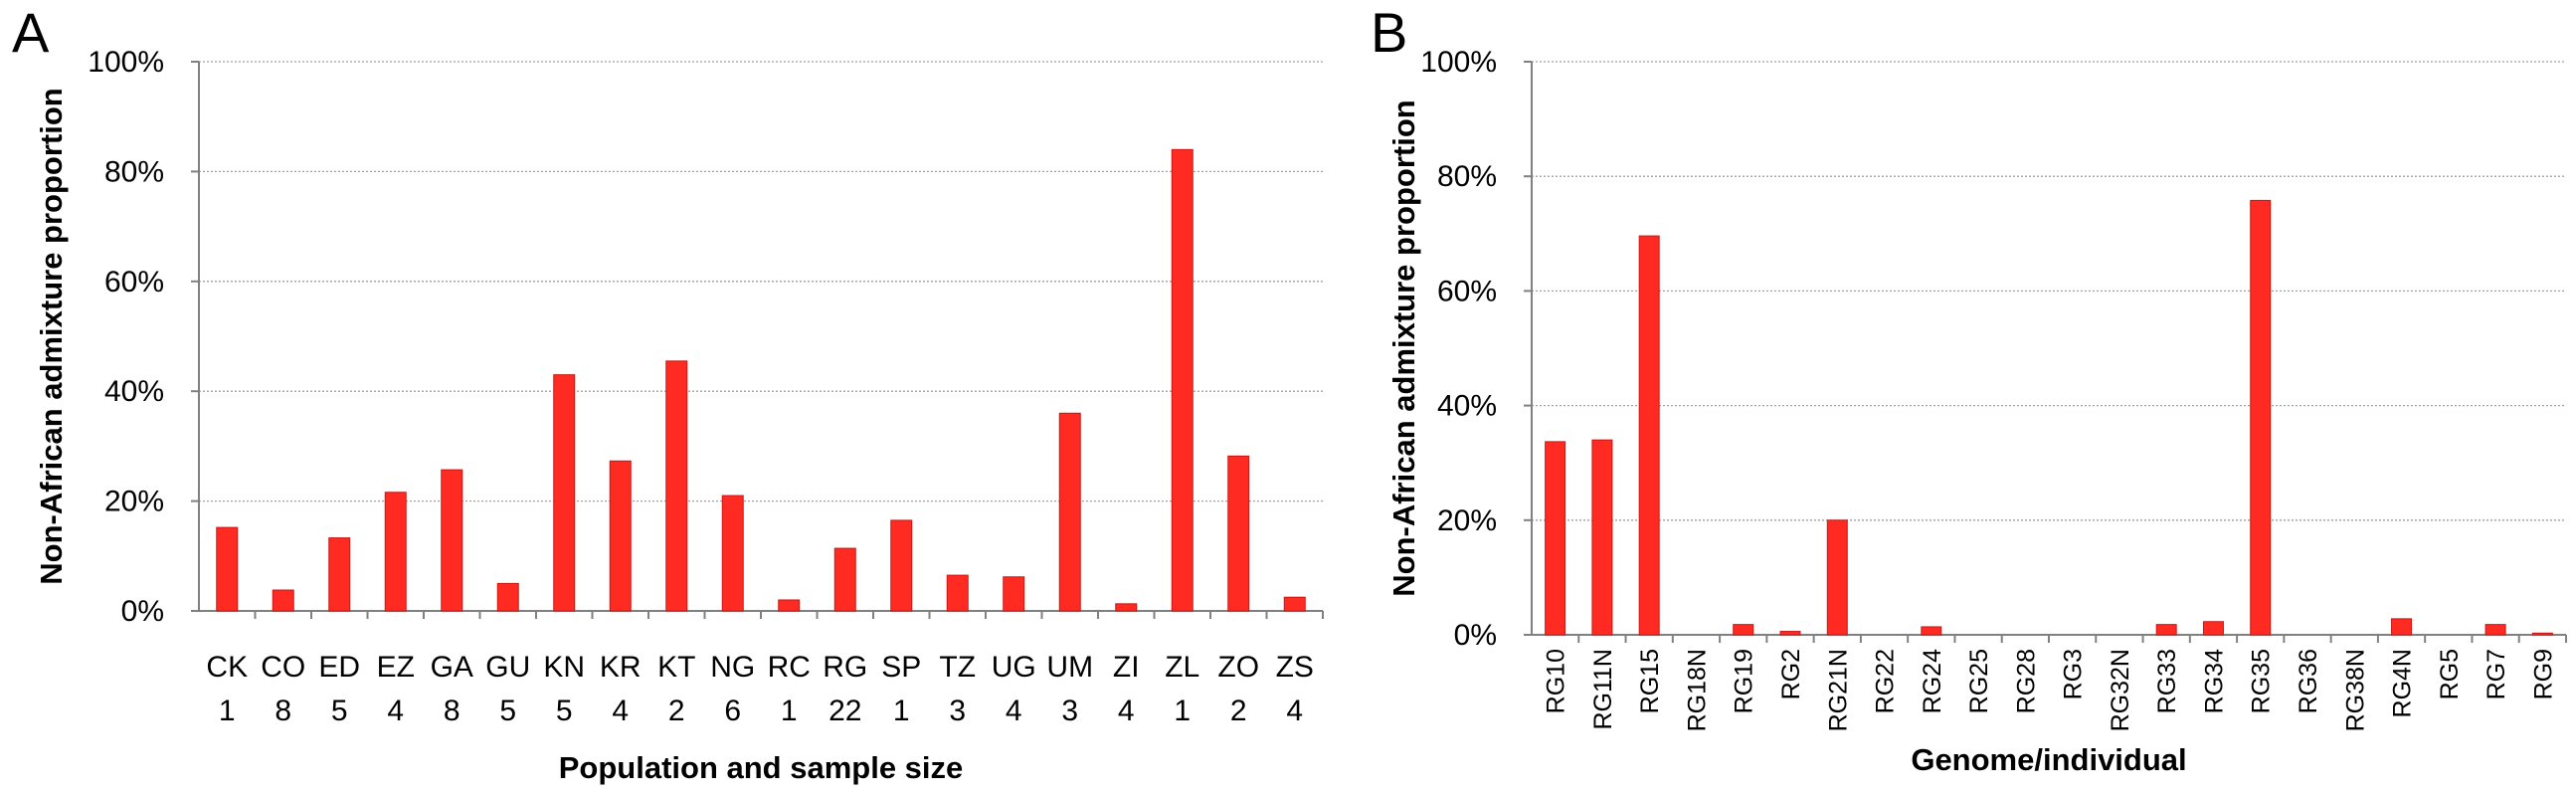 Image resolution: width=2576 pixels, height=796 pixels. I want to click on bar-ug, so click(1014, 594).